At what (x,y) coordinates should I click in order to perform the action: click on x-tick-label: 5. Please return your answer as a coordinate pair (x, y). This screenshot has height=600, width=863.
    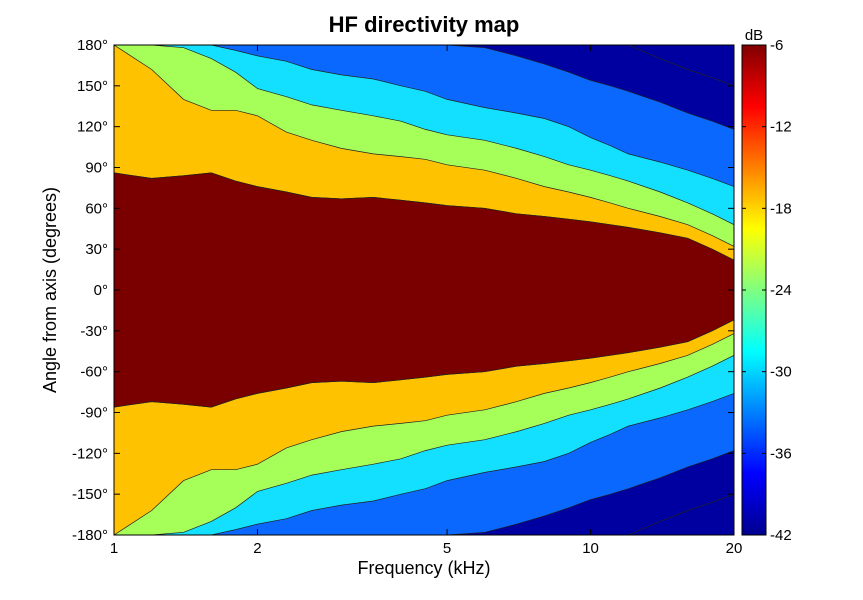
    Looking at the image, I should click on (447, 548).